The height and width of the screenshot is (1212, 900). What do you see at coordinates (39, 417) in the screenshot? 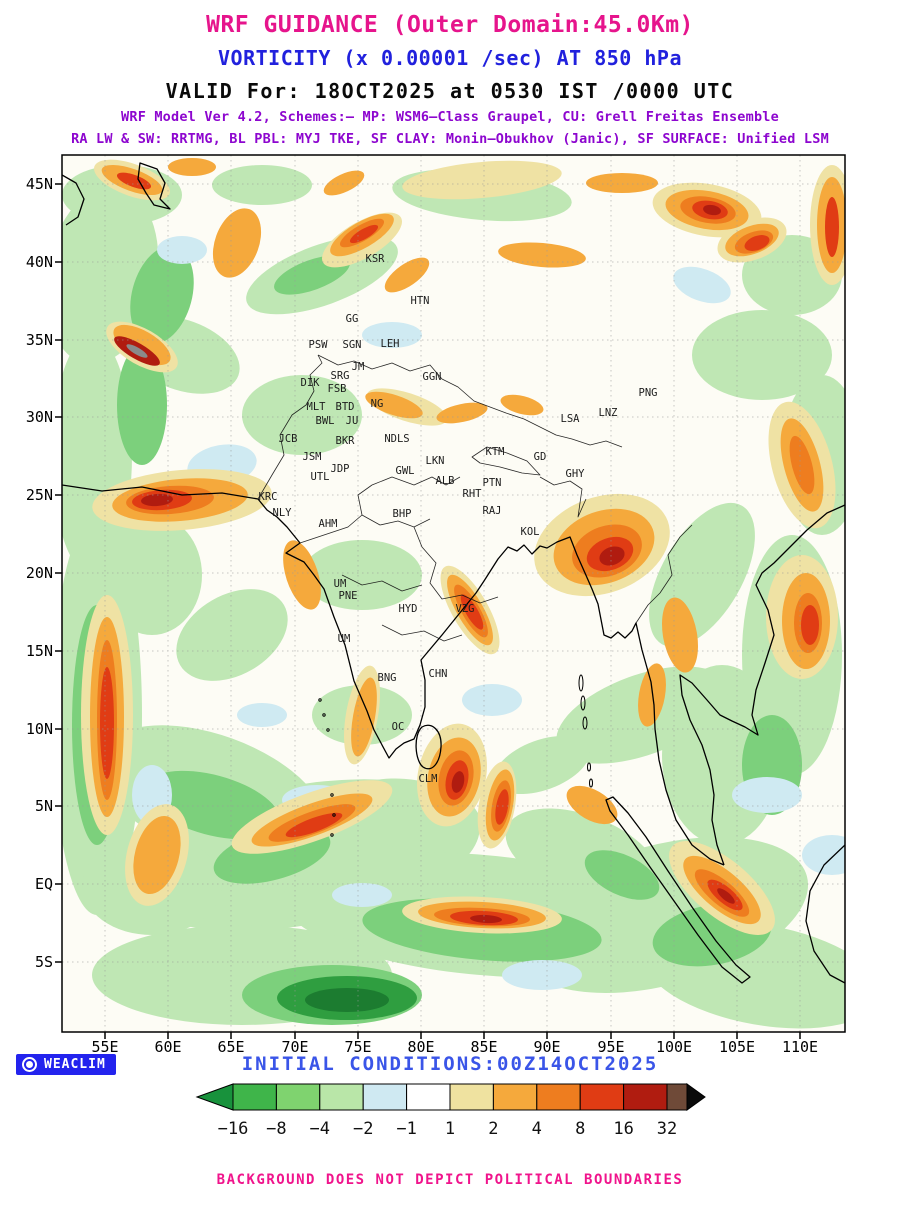
I see `lat-tick-label: 30N` at bounding box center [39, 417].